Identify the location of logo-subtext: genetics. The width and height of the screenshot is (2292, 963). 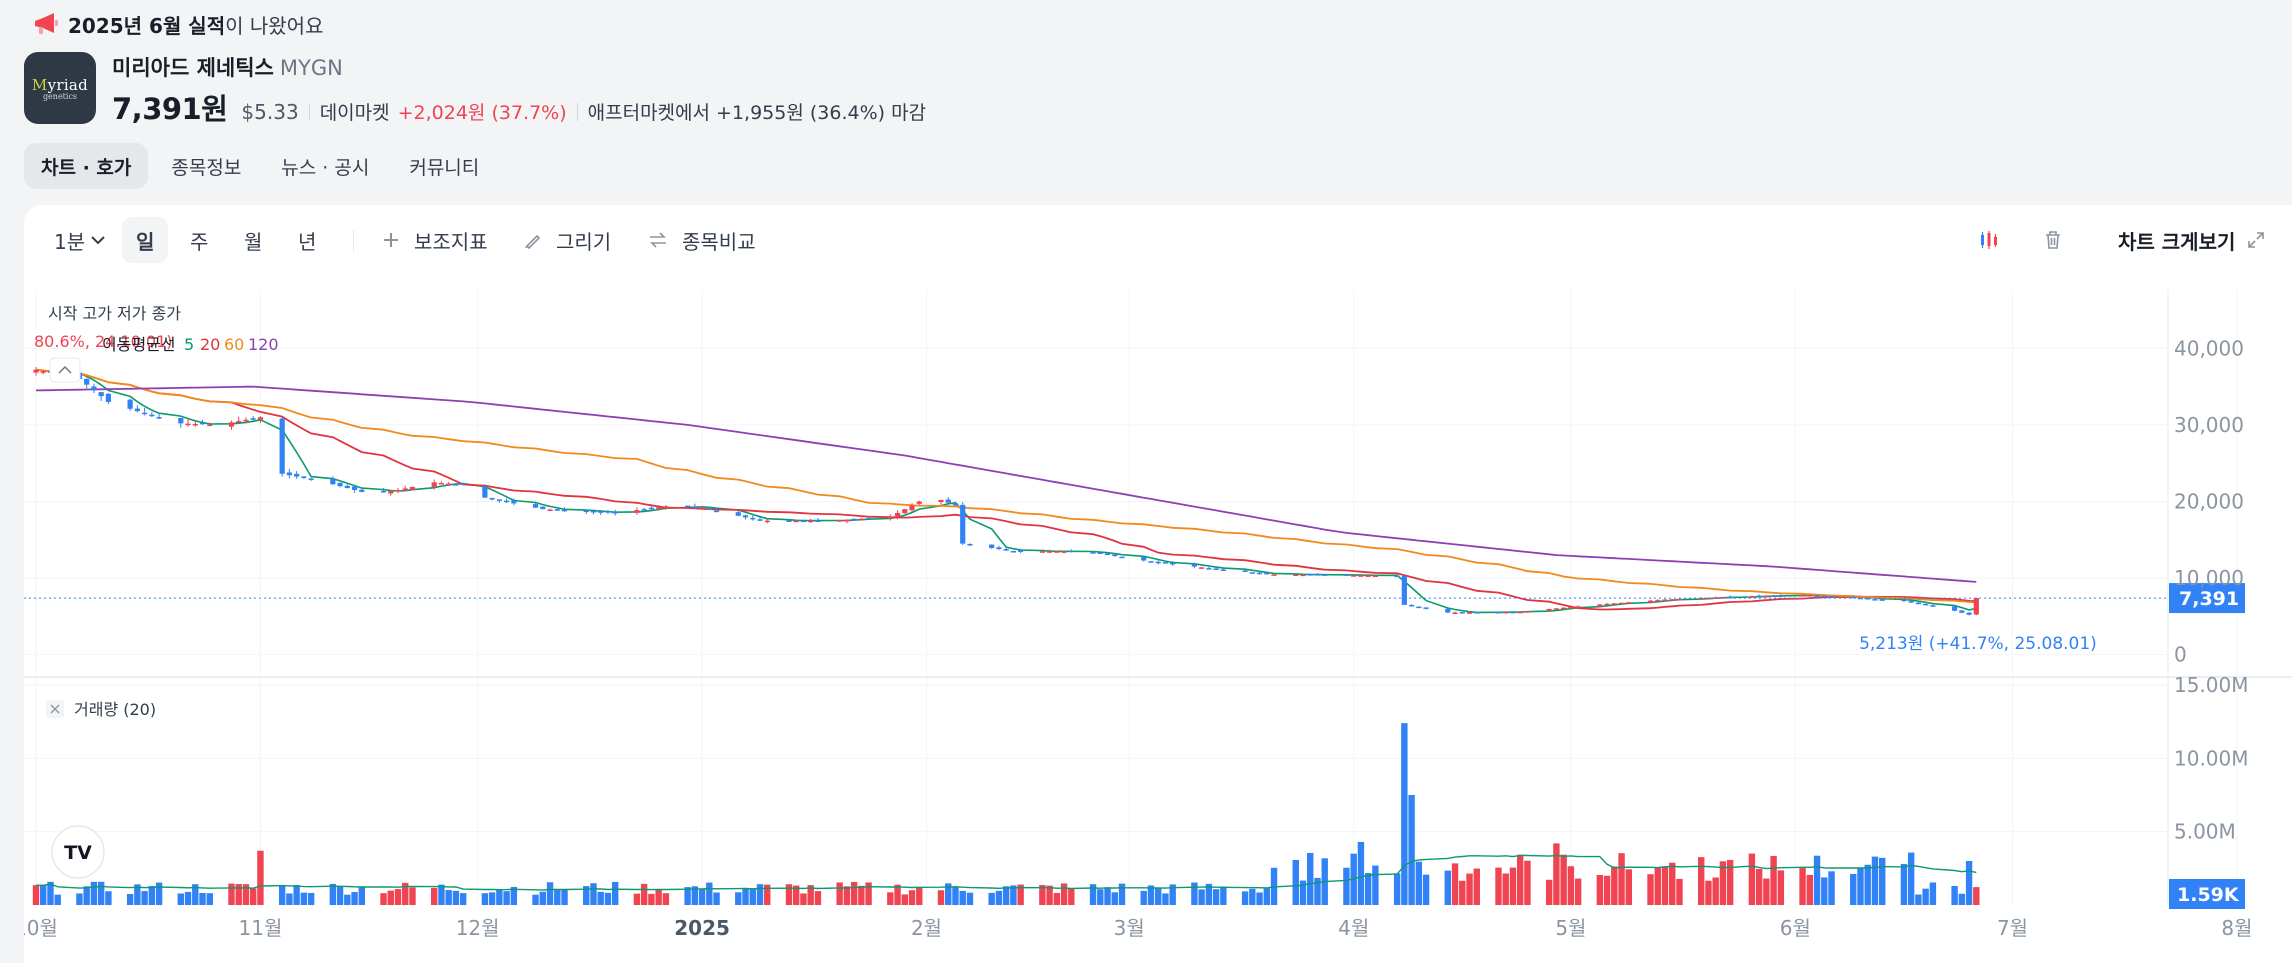
(60, 96).